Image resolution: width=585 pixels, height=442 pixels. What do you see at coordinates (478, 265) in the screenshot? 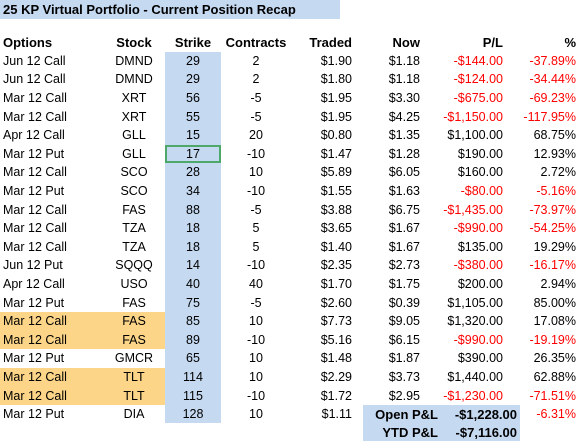
I see `pl-cell: -$380.00` at bounding box center [478, 265].